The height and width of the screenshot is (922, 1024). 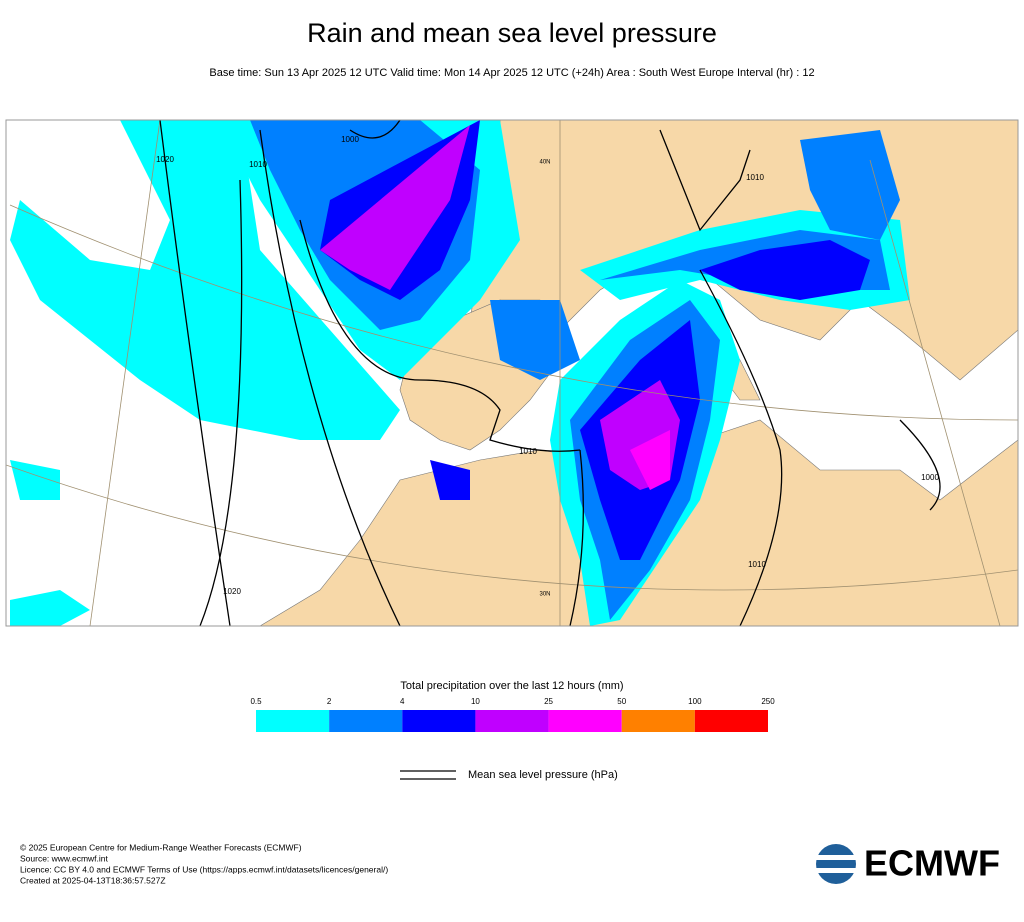 What do you see at coordinates (548, 701) in the screenshot?
I see `colorbar-tick-label: 25` at bounding box center [548, 701].